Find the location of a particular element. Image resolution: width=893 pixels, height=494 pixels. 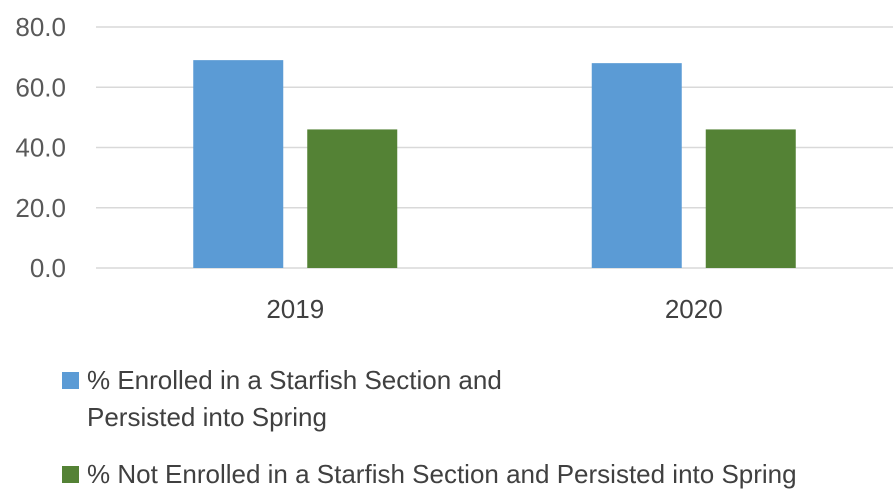

y-tick-label: 40.0 is located at coordinates (40, 148).